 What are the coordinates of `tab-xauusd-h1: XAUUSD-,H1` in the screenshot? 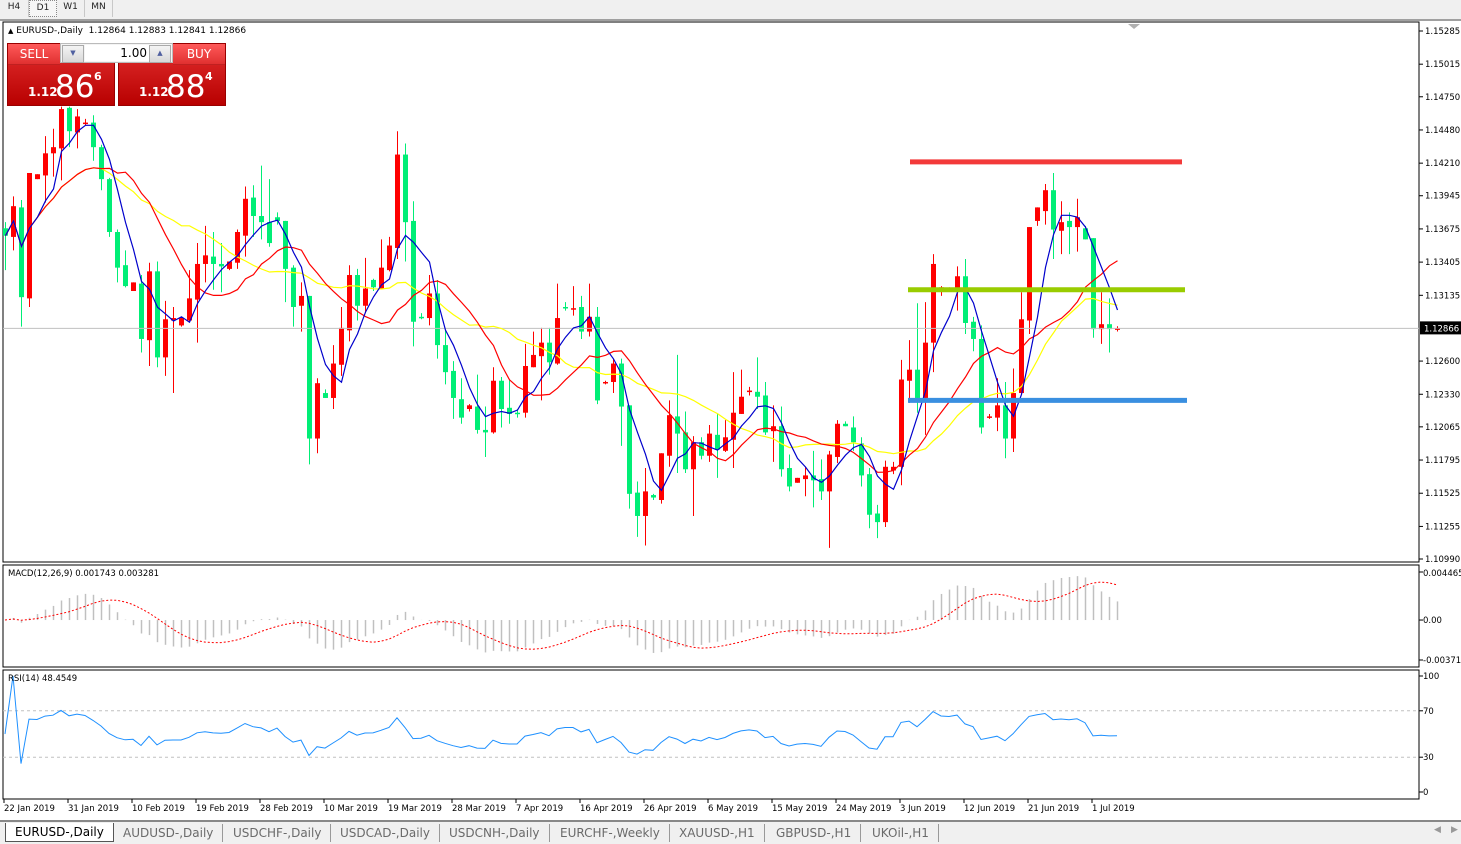 It's located at (717, 833).